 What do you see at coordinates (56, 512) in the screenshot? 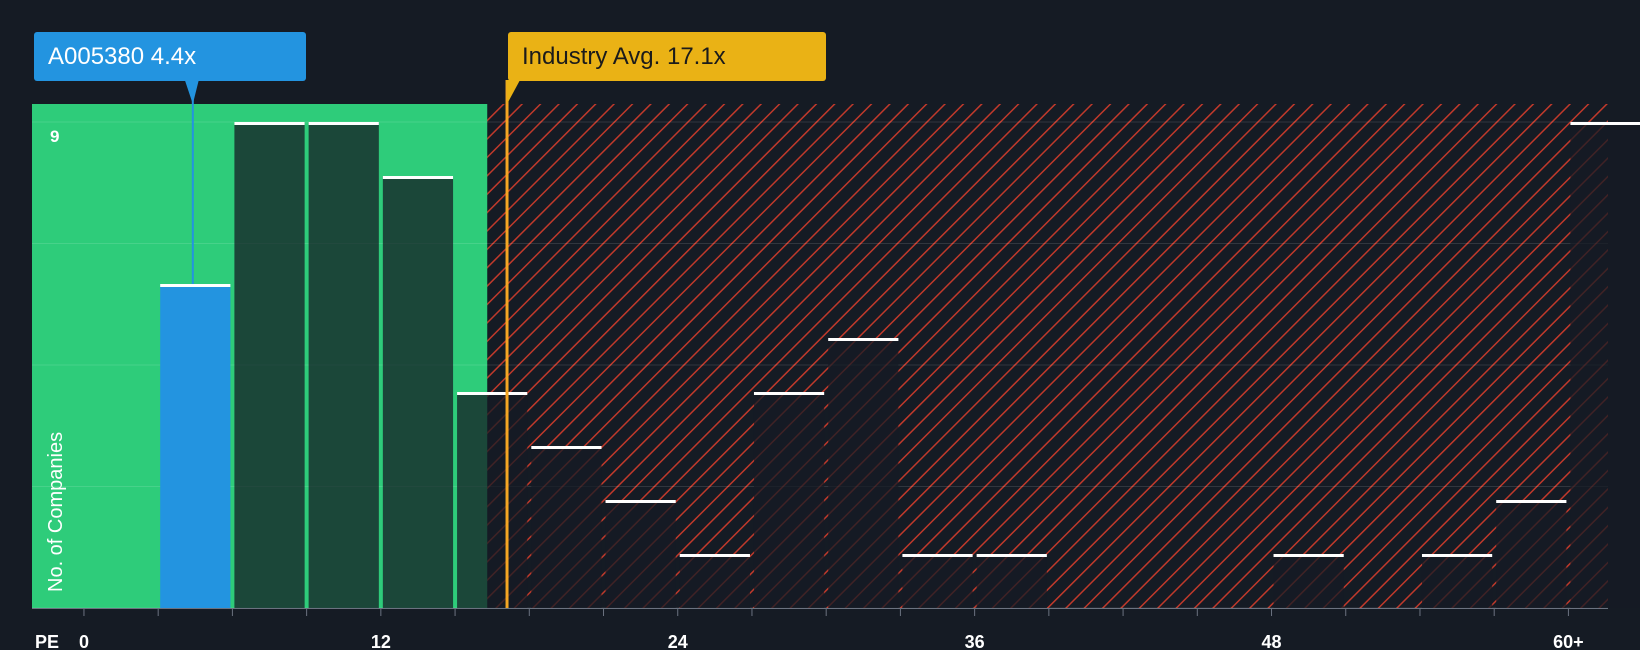
I see `y-axis-label: No. of Companies` at bounding box center [56, 512].